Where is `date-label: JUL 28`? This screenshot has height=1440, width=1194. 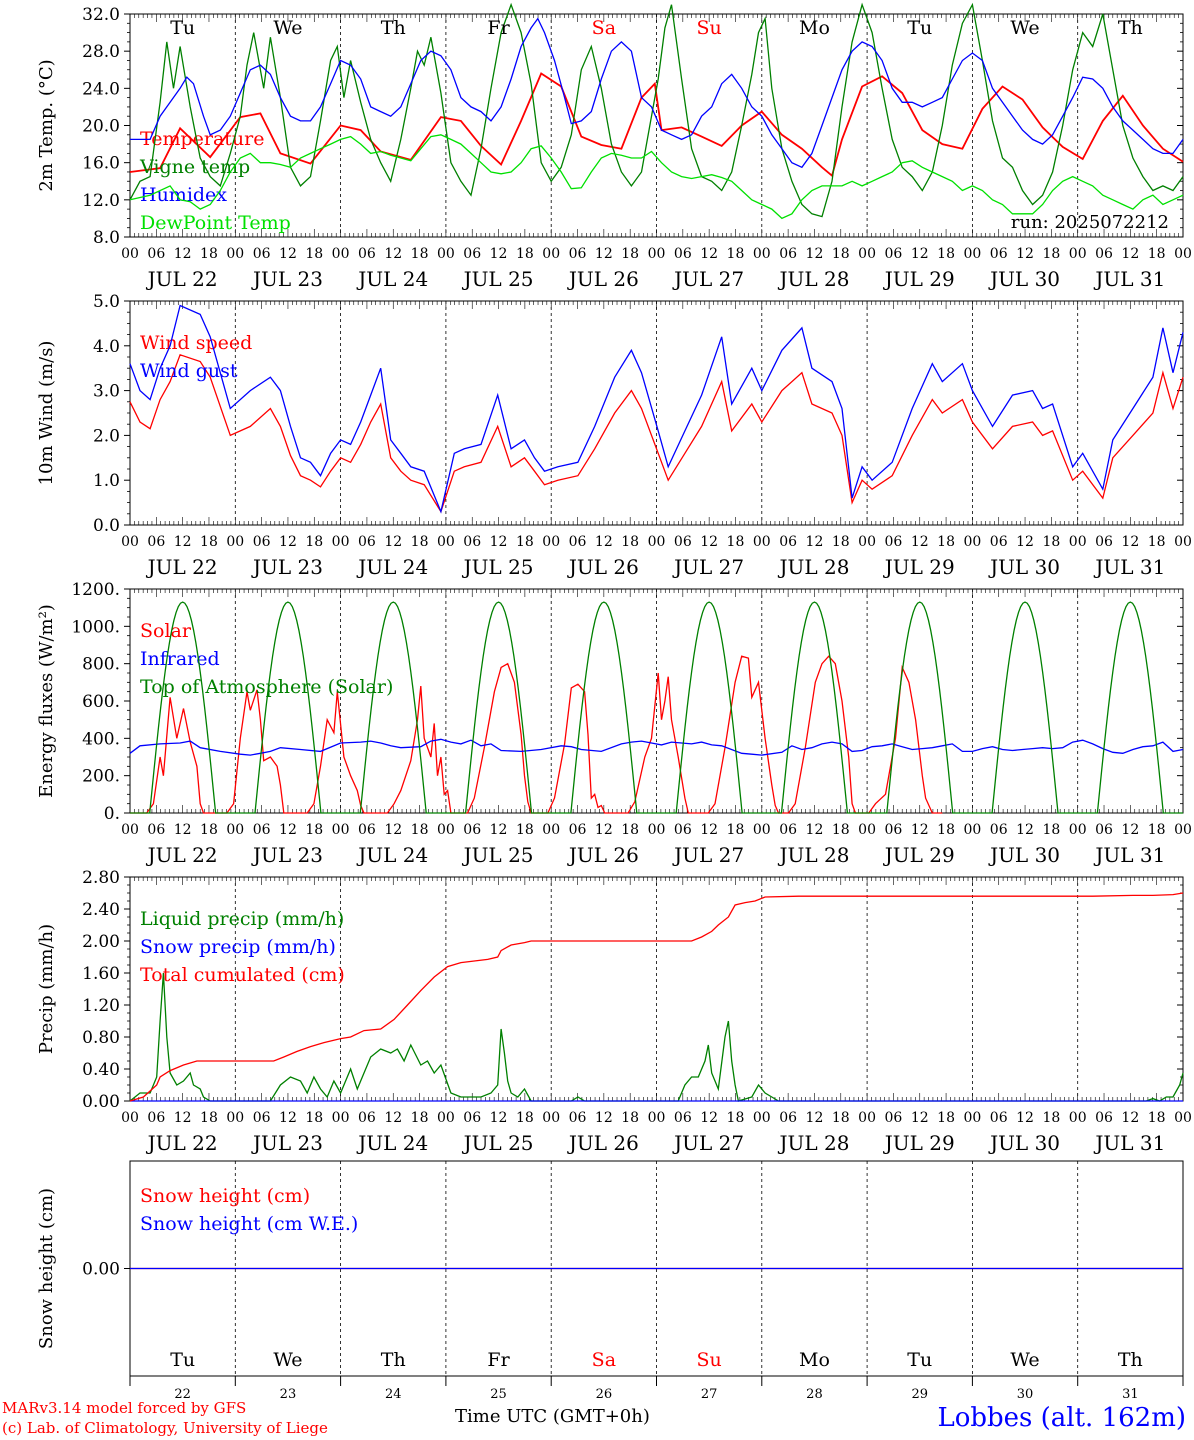 date-label: JUL 28 is located at coordinates (813, 855).